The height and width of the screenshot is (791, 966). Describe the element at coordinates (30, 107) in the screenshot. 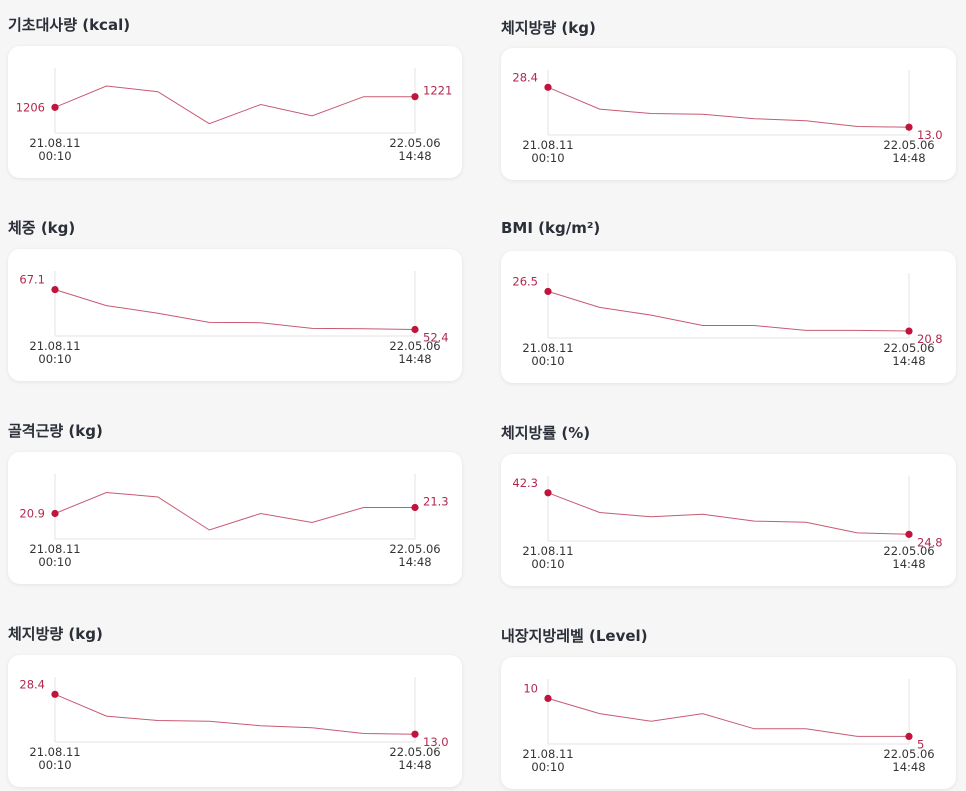

I see `data-label-first: 1206` at that location.